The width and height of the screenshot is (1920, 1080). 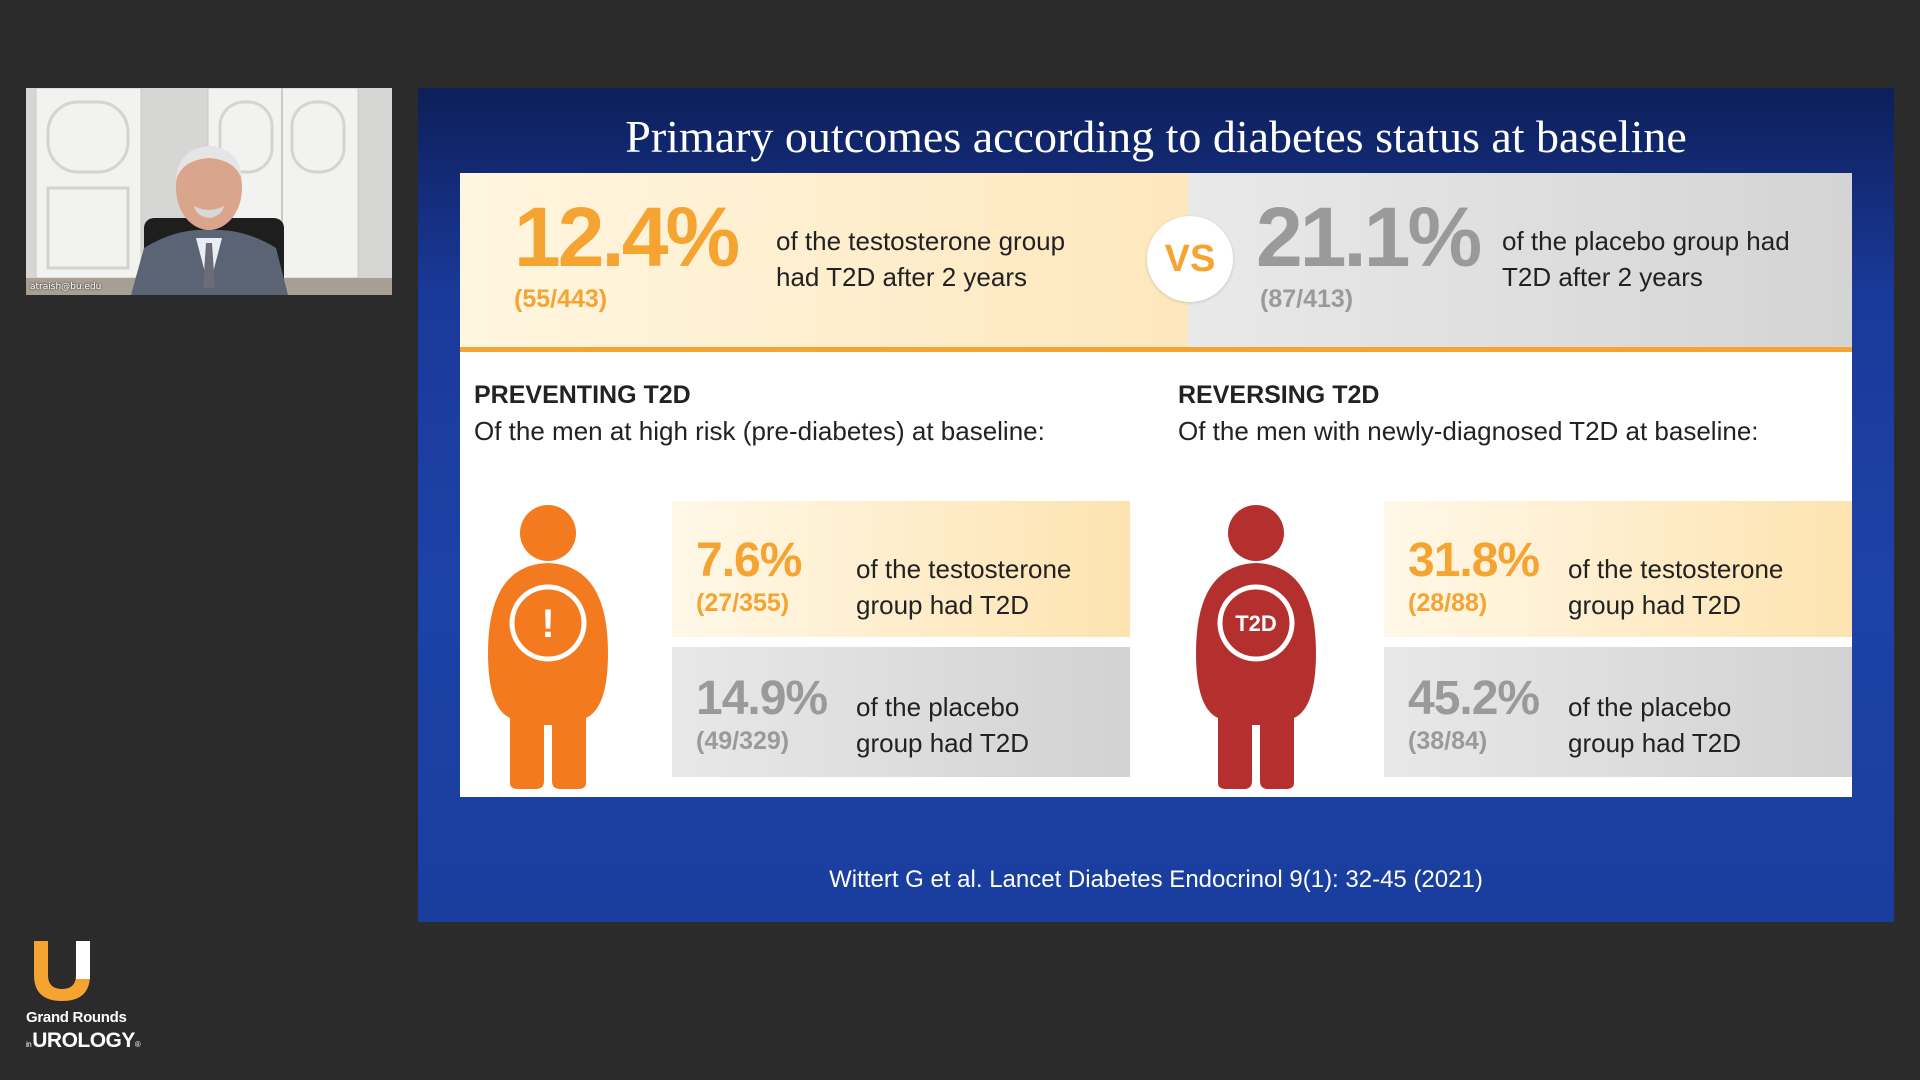 I want to click on testosterone-overall-fraction: (55/443), so click(x=561, y=299).